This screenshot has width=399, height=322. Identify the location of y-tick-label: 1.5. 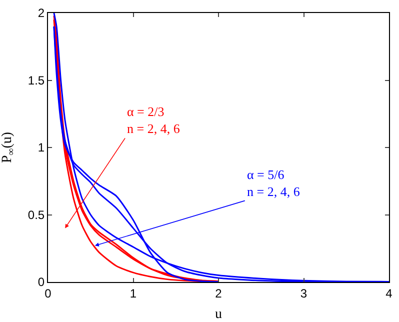
(36, 80).